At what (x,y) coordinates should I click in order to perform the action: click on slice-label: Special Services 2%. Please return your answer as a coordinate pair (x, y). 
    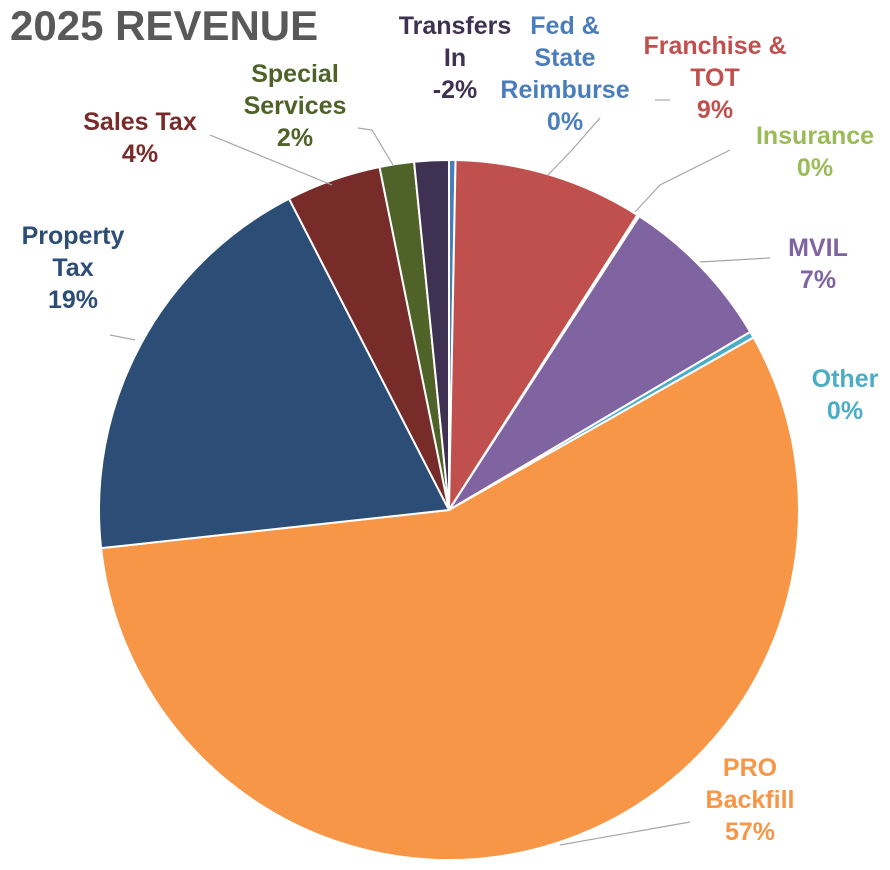
    Looking at the image, I should click on (295, 106).